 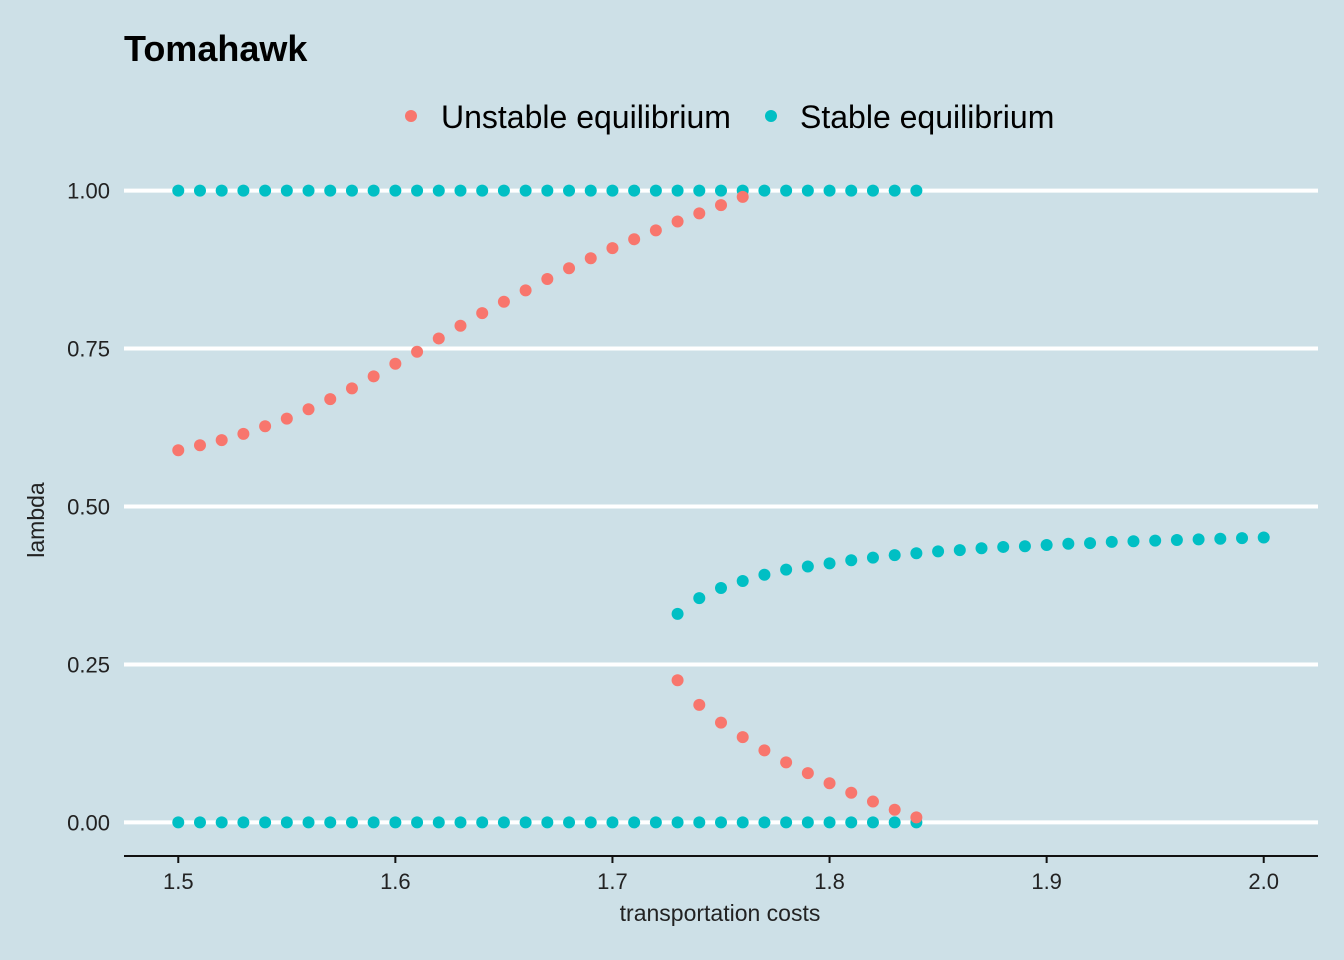 I want to click on y-axis-label: lambda, so click(x=36, y=520).